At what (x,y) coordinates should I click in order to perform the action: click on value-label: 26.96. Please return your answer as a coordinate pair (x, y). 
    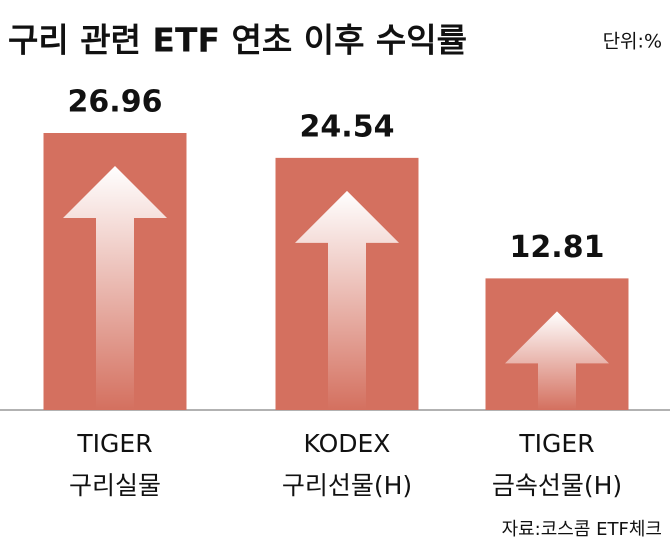
    Looking at the image, I should click on (115, 102).